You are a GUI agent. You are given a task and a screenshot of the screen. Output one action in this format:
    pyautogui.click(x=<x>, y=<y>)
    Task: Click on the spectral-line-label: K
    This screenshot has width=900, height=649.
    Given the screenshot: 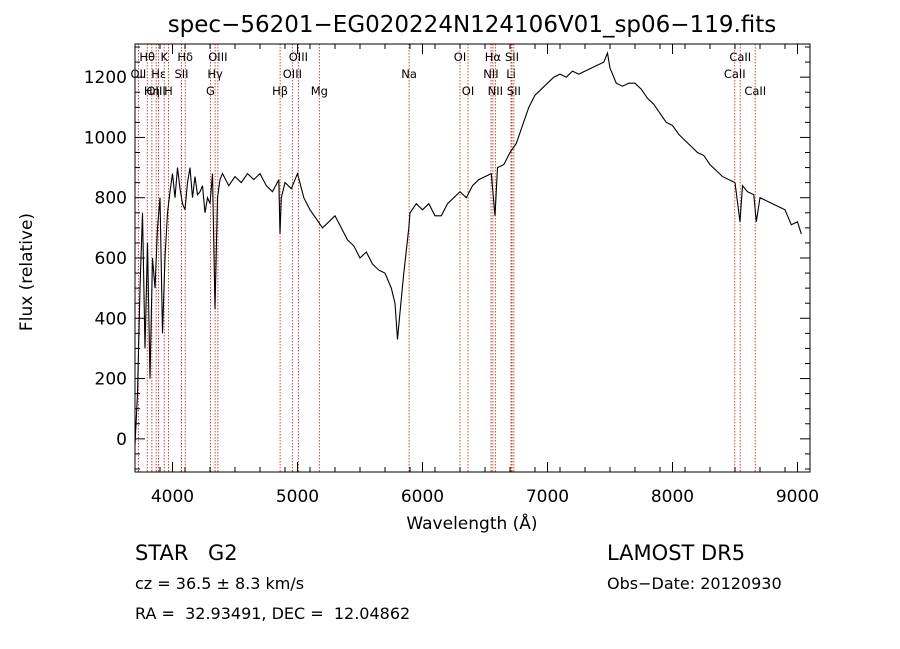 What is the action you would take?
    pyautogui.click(x=164, y=57)
    